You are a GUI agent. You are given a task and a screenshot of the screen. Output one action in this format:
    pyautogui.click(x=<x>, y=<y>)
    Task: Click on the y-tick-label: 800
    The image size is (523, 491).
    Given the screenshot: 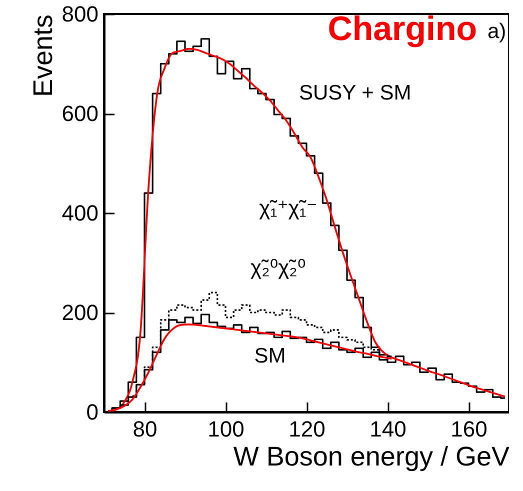 What is the action you would take?
    pyautogui.click(x=80, y=14)
    